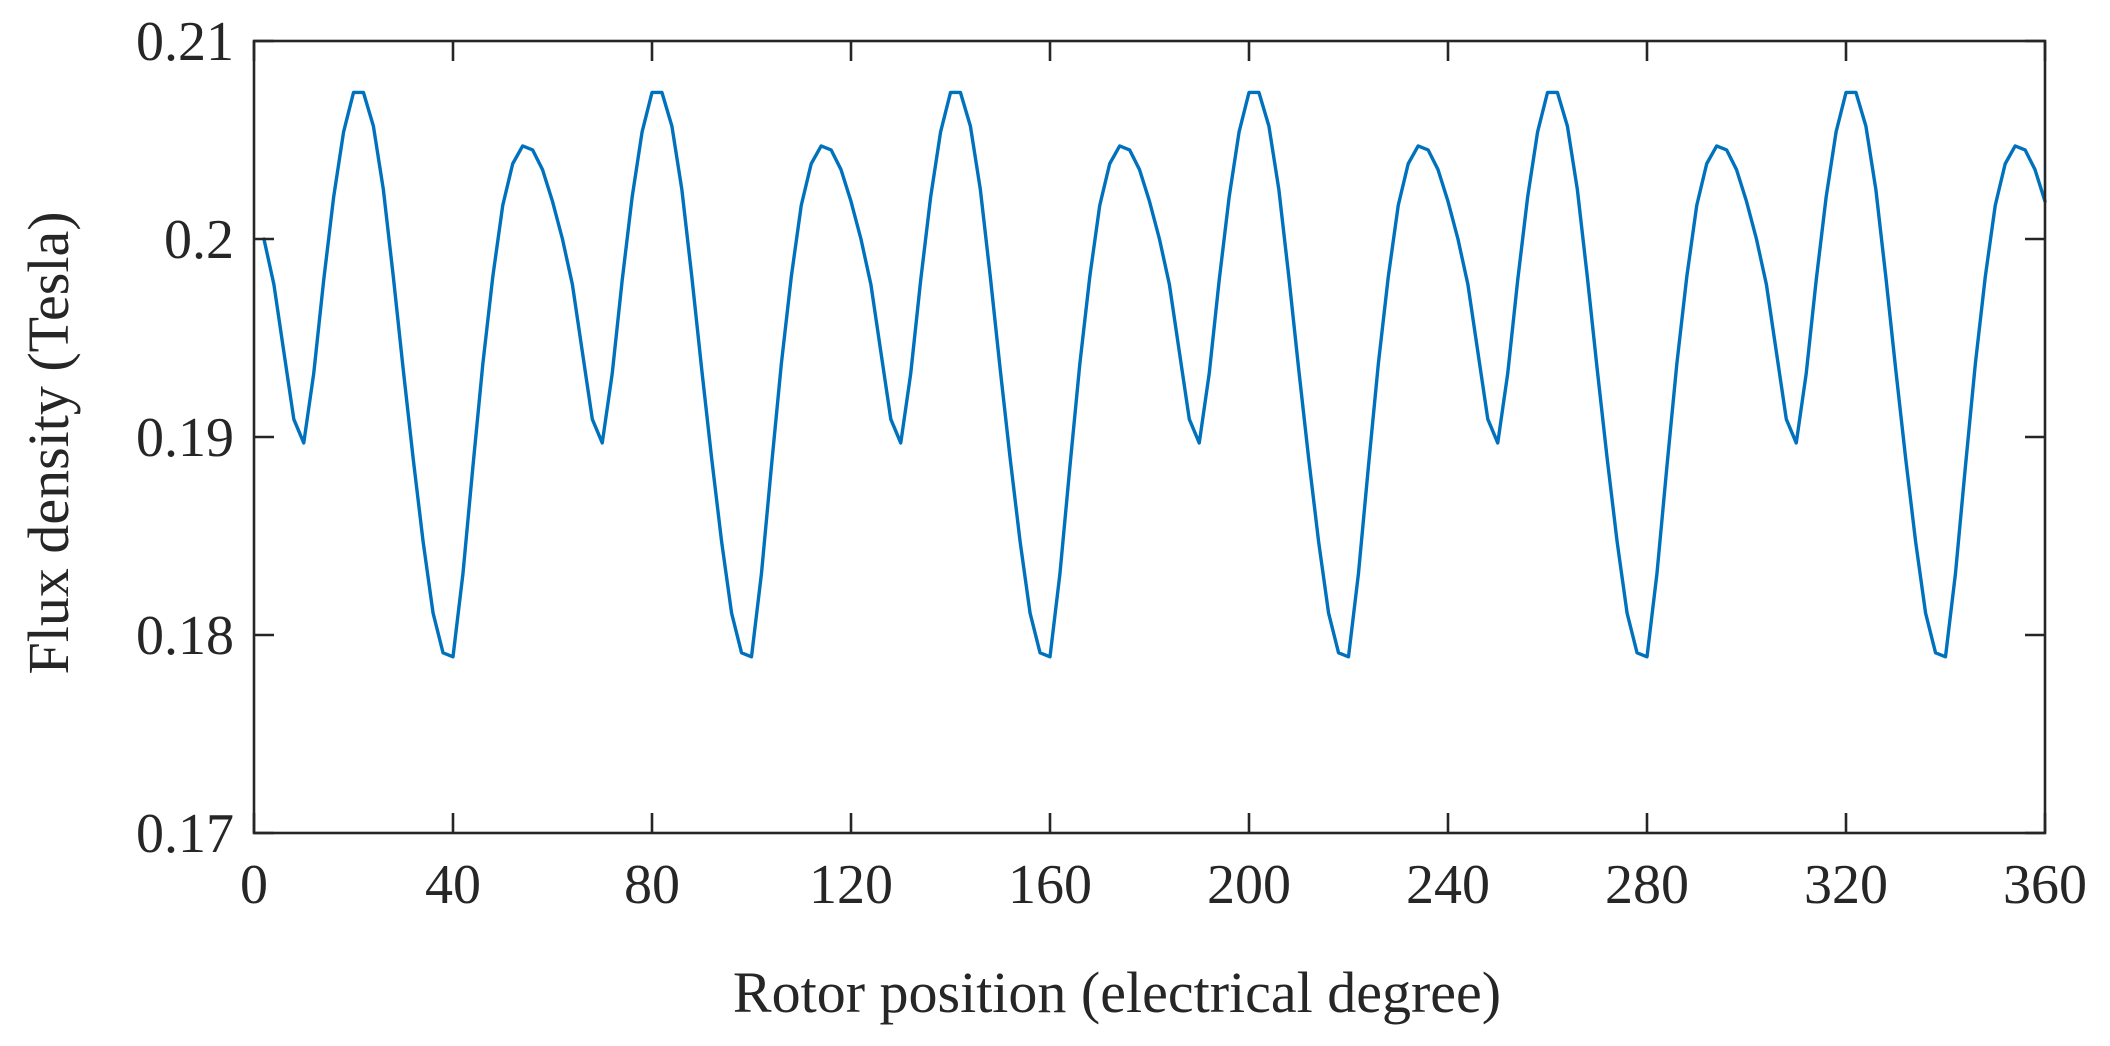 Image resolution: width=2110 pixels, height=1046 pixels. Describe the element at coordinates (1117, 992) in the screenshot. I see `x-axis-title: Rotor position (electrical degree)` at that location.